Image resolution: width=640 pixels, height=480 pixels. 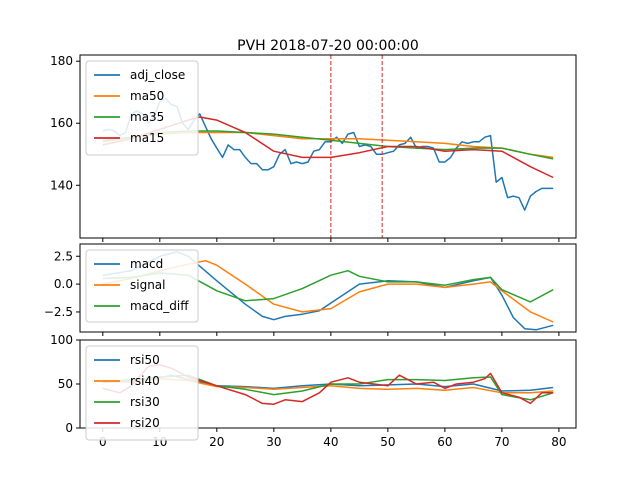 I want to click on x-tick-label: 40, so click(x=330, y=442).